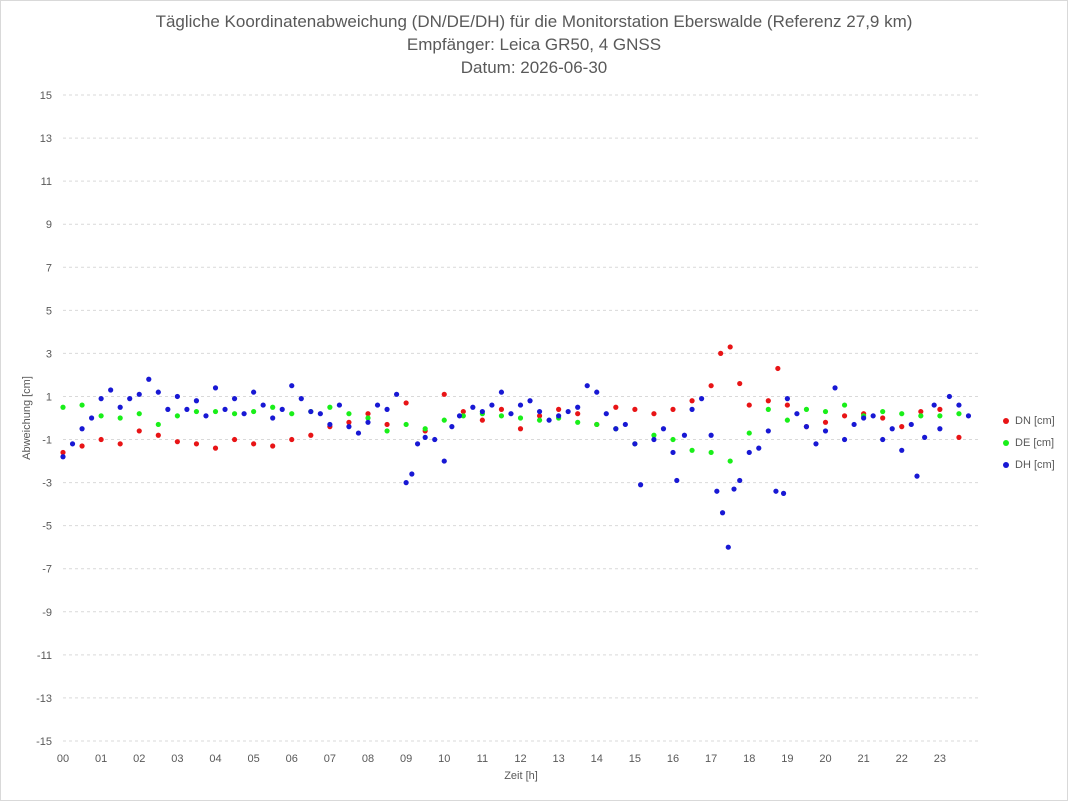  Describe the element at coordinates (44, 699) in the screenshot. I see `y-tick-label: -13` at that location.